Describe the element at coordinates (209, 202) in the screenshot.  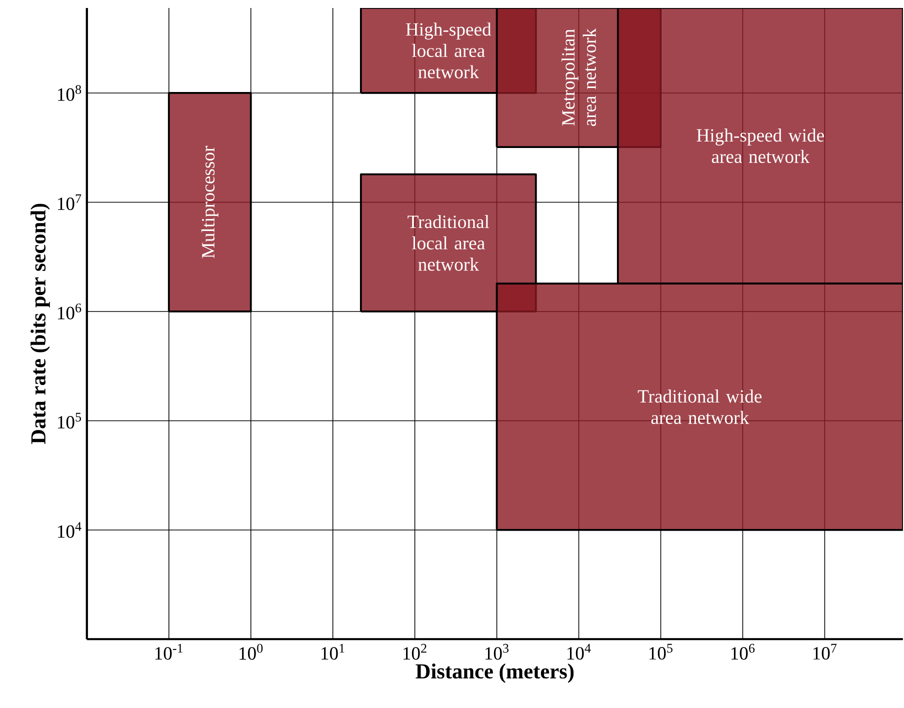
I see `series-label: Multiprocessor` at that location.